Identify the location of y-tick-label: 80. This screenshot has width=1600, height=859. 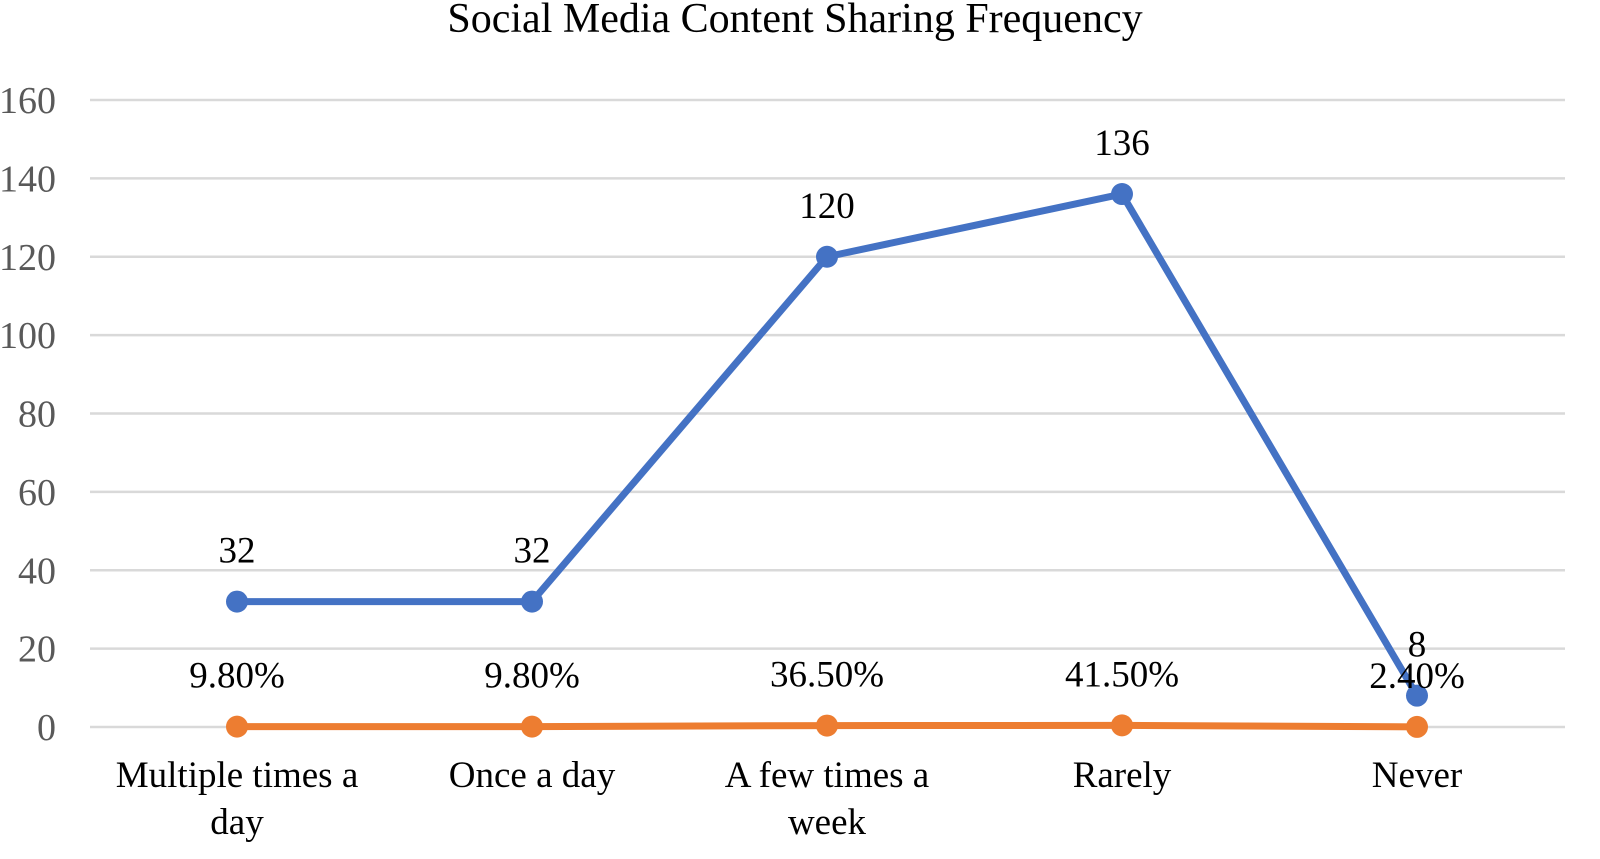
(37, 415).